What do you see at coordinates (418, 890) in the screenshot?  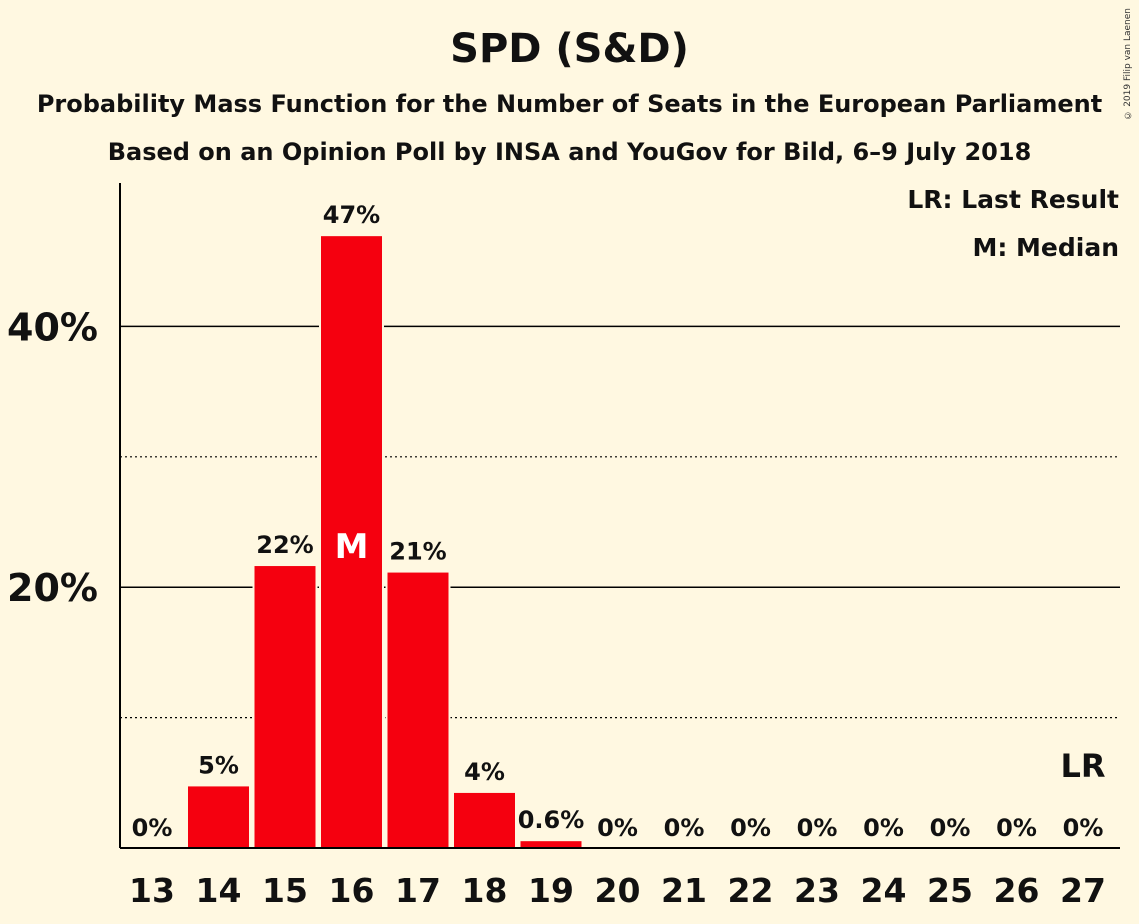 I see `x-tick-label: 17` at bounding box center [418, 890].